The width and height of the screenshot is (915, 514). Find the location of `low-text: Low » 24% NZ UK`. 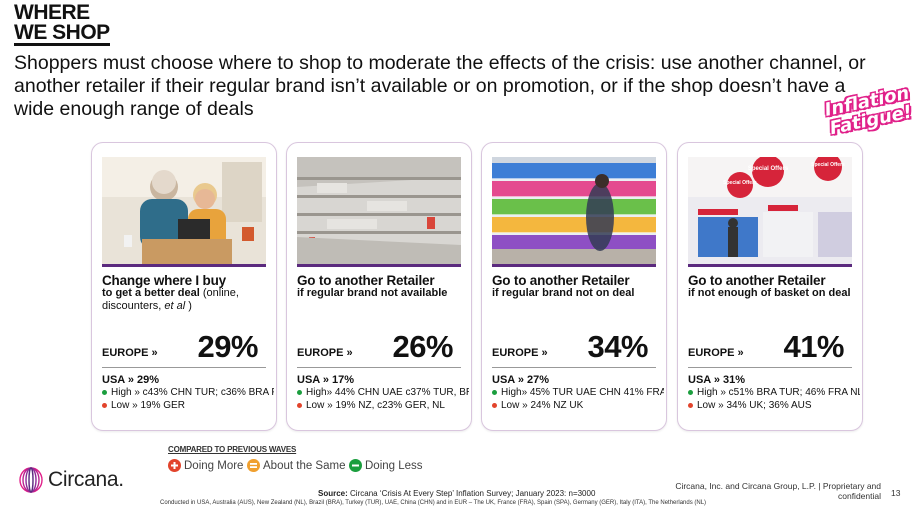

low-text: Low » 24% NZ UK is located at coordinates (542, 405).